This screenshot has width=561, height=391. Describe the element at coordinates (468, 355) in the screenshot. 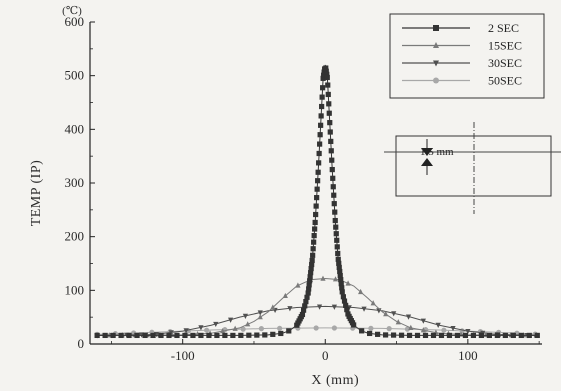

I see `x-tick-label: 100` at that location.